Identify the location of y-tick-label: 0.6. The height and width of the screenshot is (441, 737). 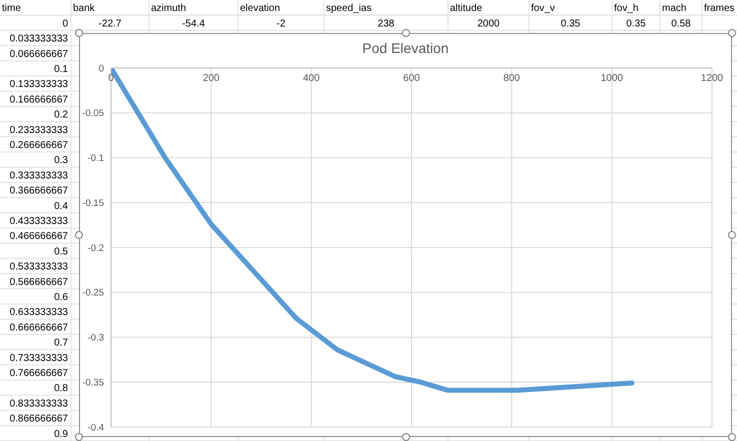
(61, 297).